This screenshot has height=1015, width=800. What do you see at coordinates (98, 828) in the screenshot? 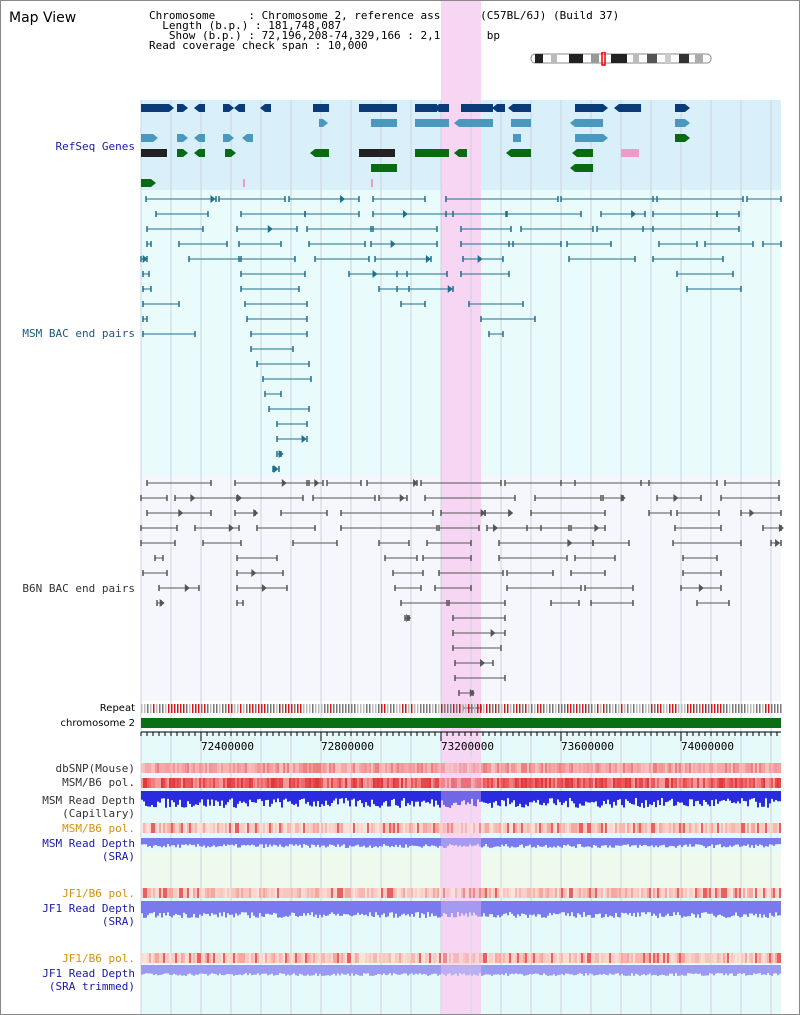
I see `track-label-msm-b6-pol-2: MSM/B6 pol.` at bounding box center [98, 828].